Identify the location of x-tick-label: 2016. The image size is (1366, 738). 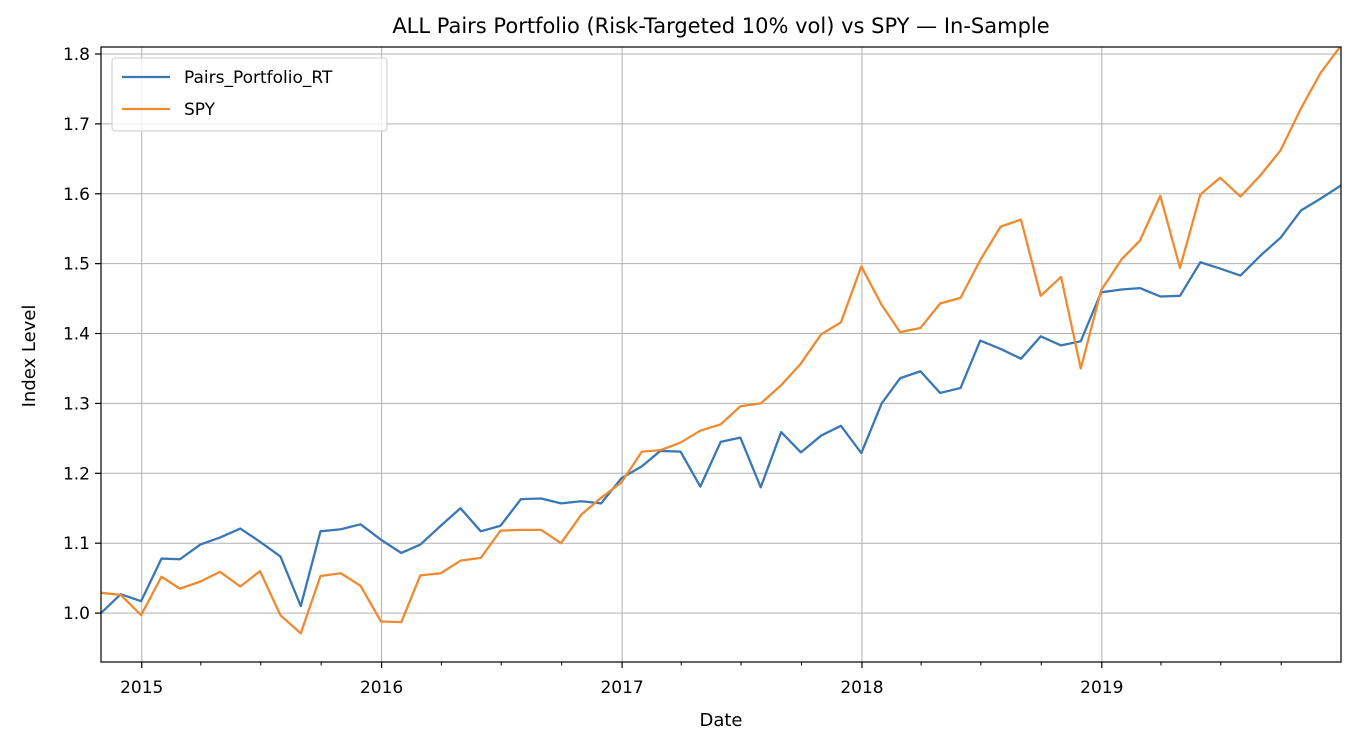
(381, 688).